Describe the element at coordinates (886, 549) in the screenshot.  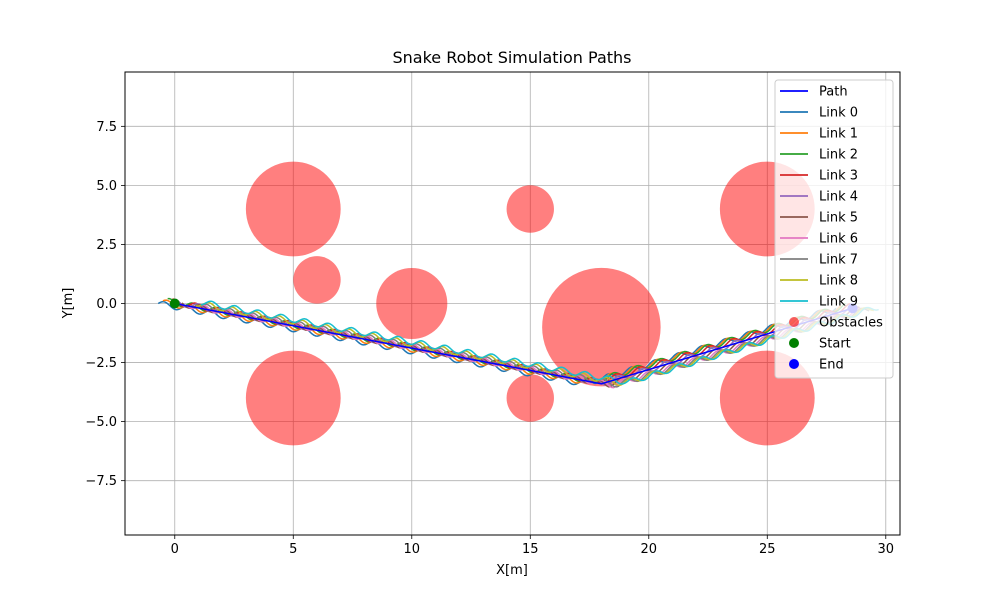
I see `x-tick-label: 30` at that location.